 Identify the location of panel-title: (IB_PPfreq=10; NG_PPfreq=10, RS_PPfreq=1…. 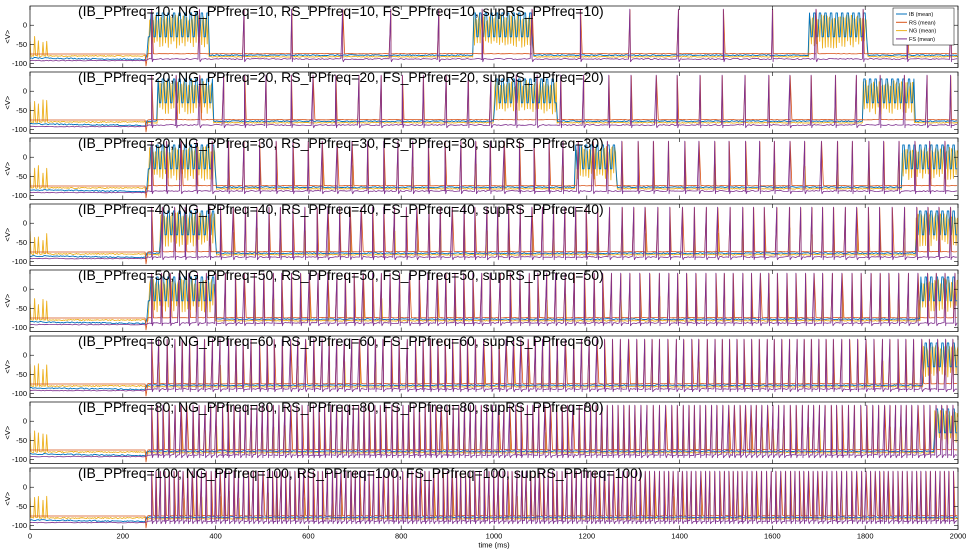
(341, 11).